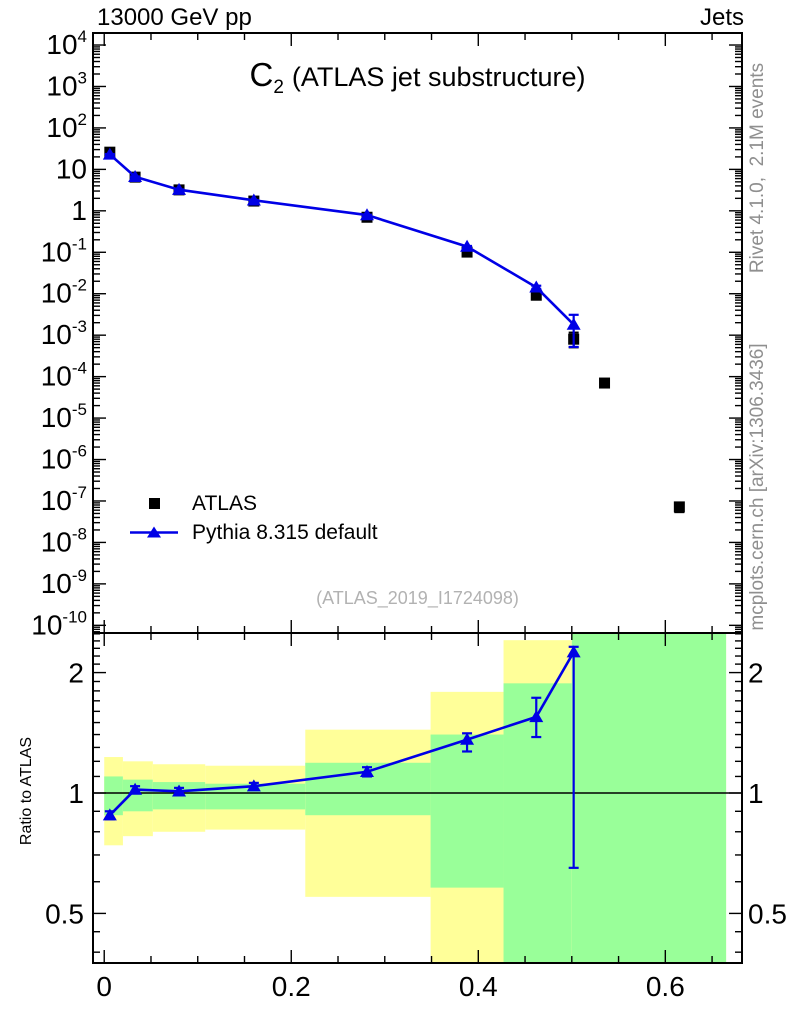 This screenshot has height=1024, width=786. What do you see at coordinates (64, 499) in the screenshot?
I see `y-tick-label: 10⁻⁷` at bounding box center [64, 499].